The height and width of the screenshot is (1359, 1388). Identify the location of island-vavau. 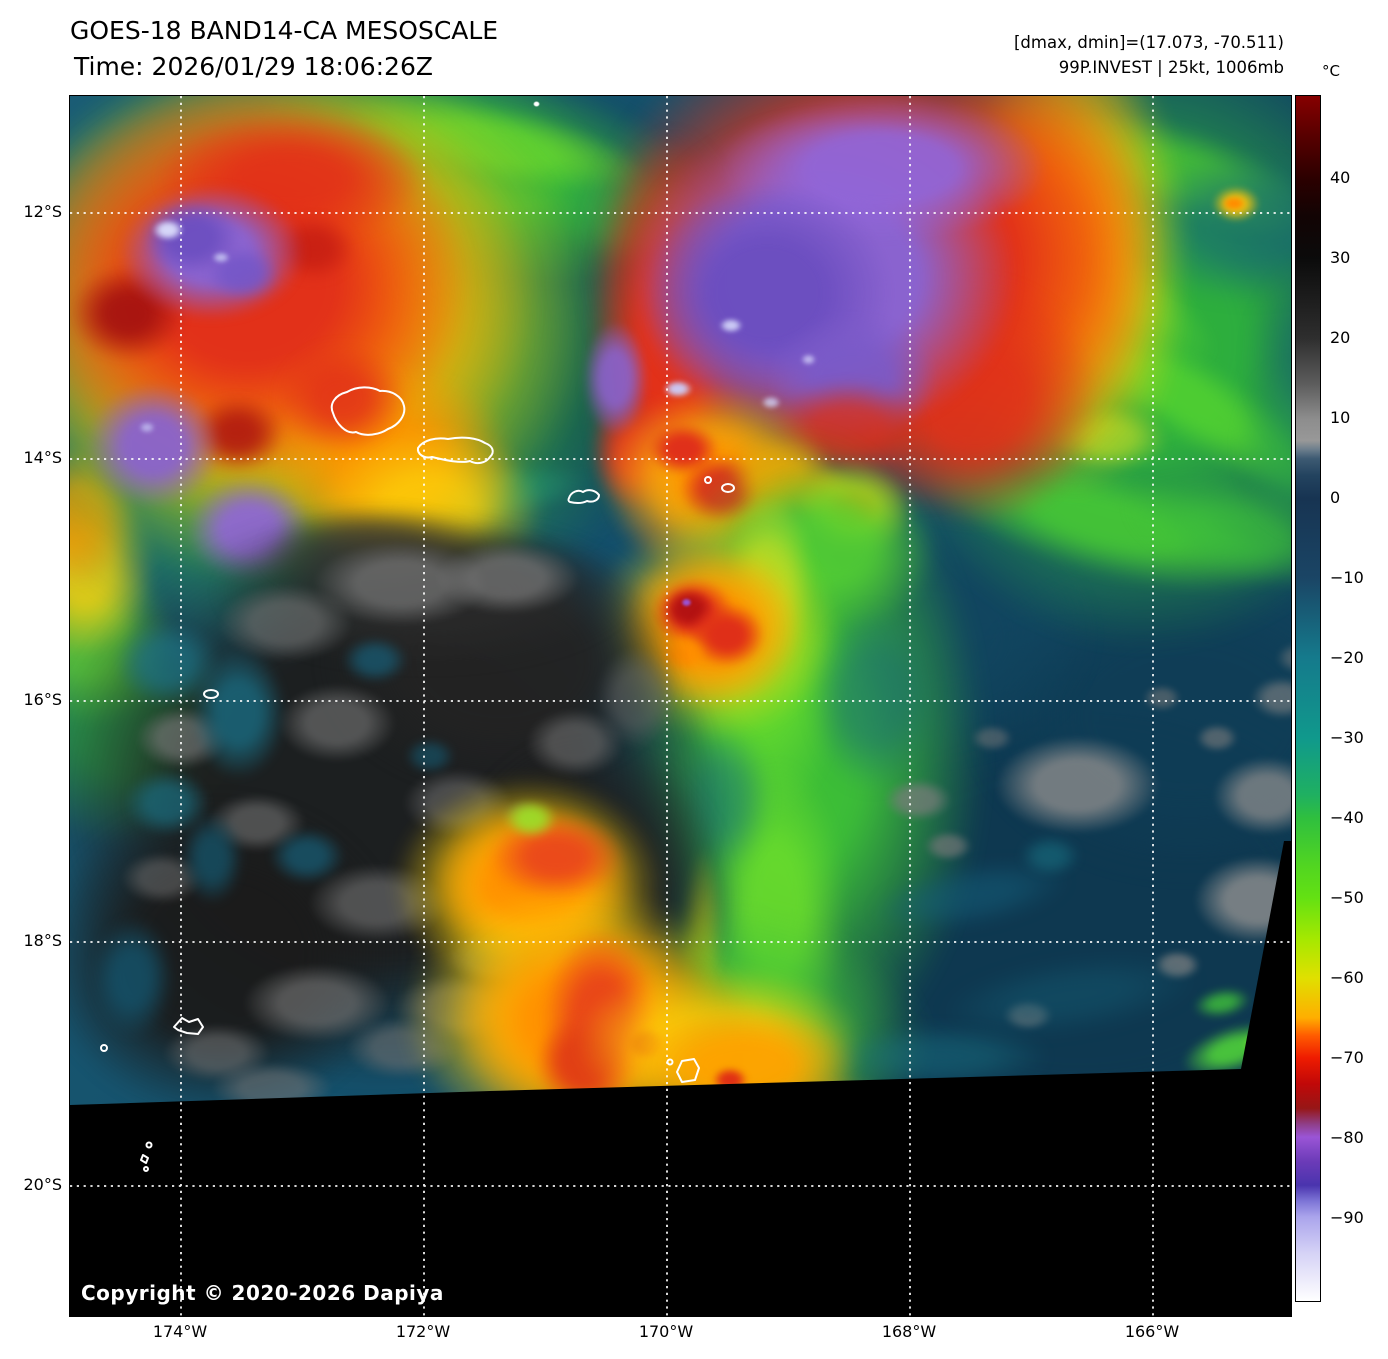
(188, 1026).